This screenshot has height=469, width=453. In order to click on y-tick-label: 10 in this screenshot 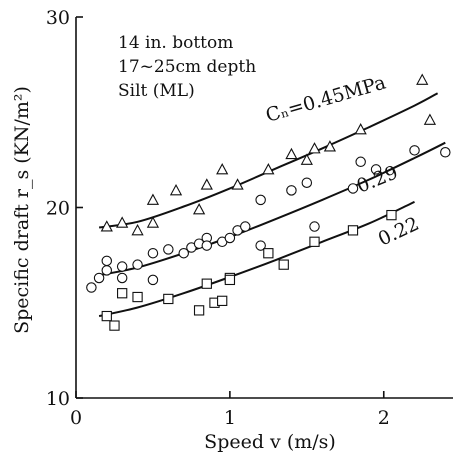, I will do `click(58, 399)`.